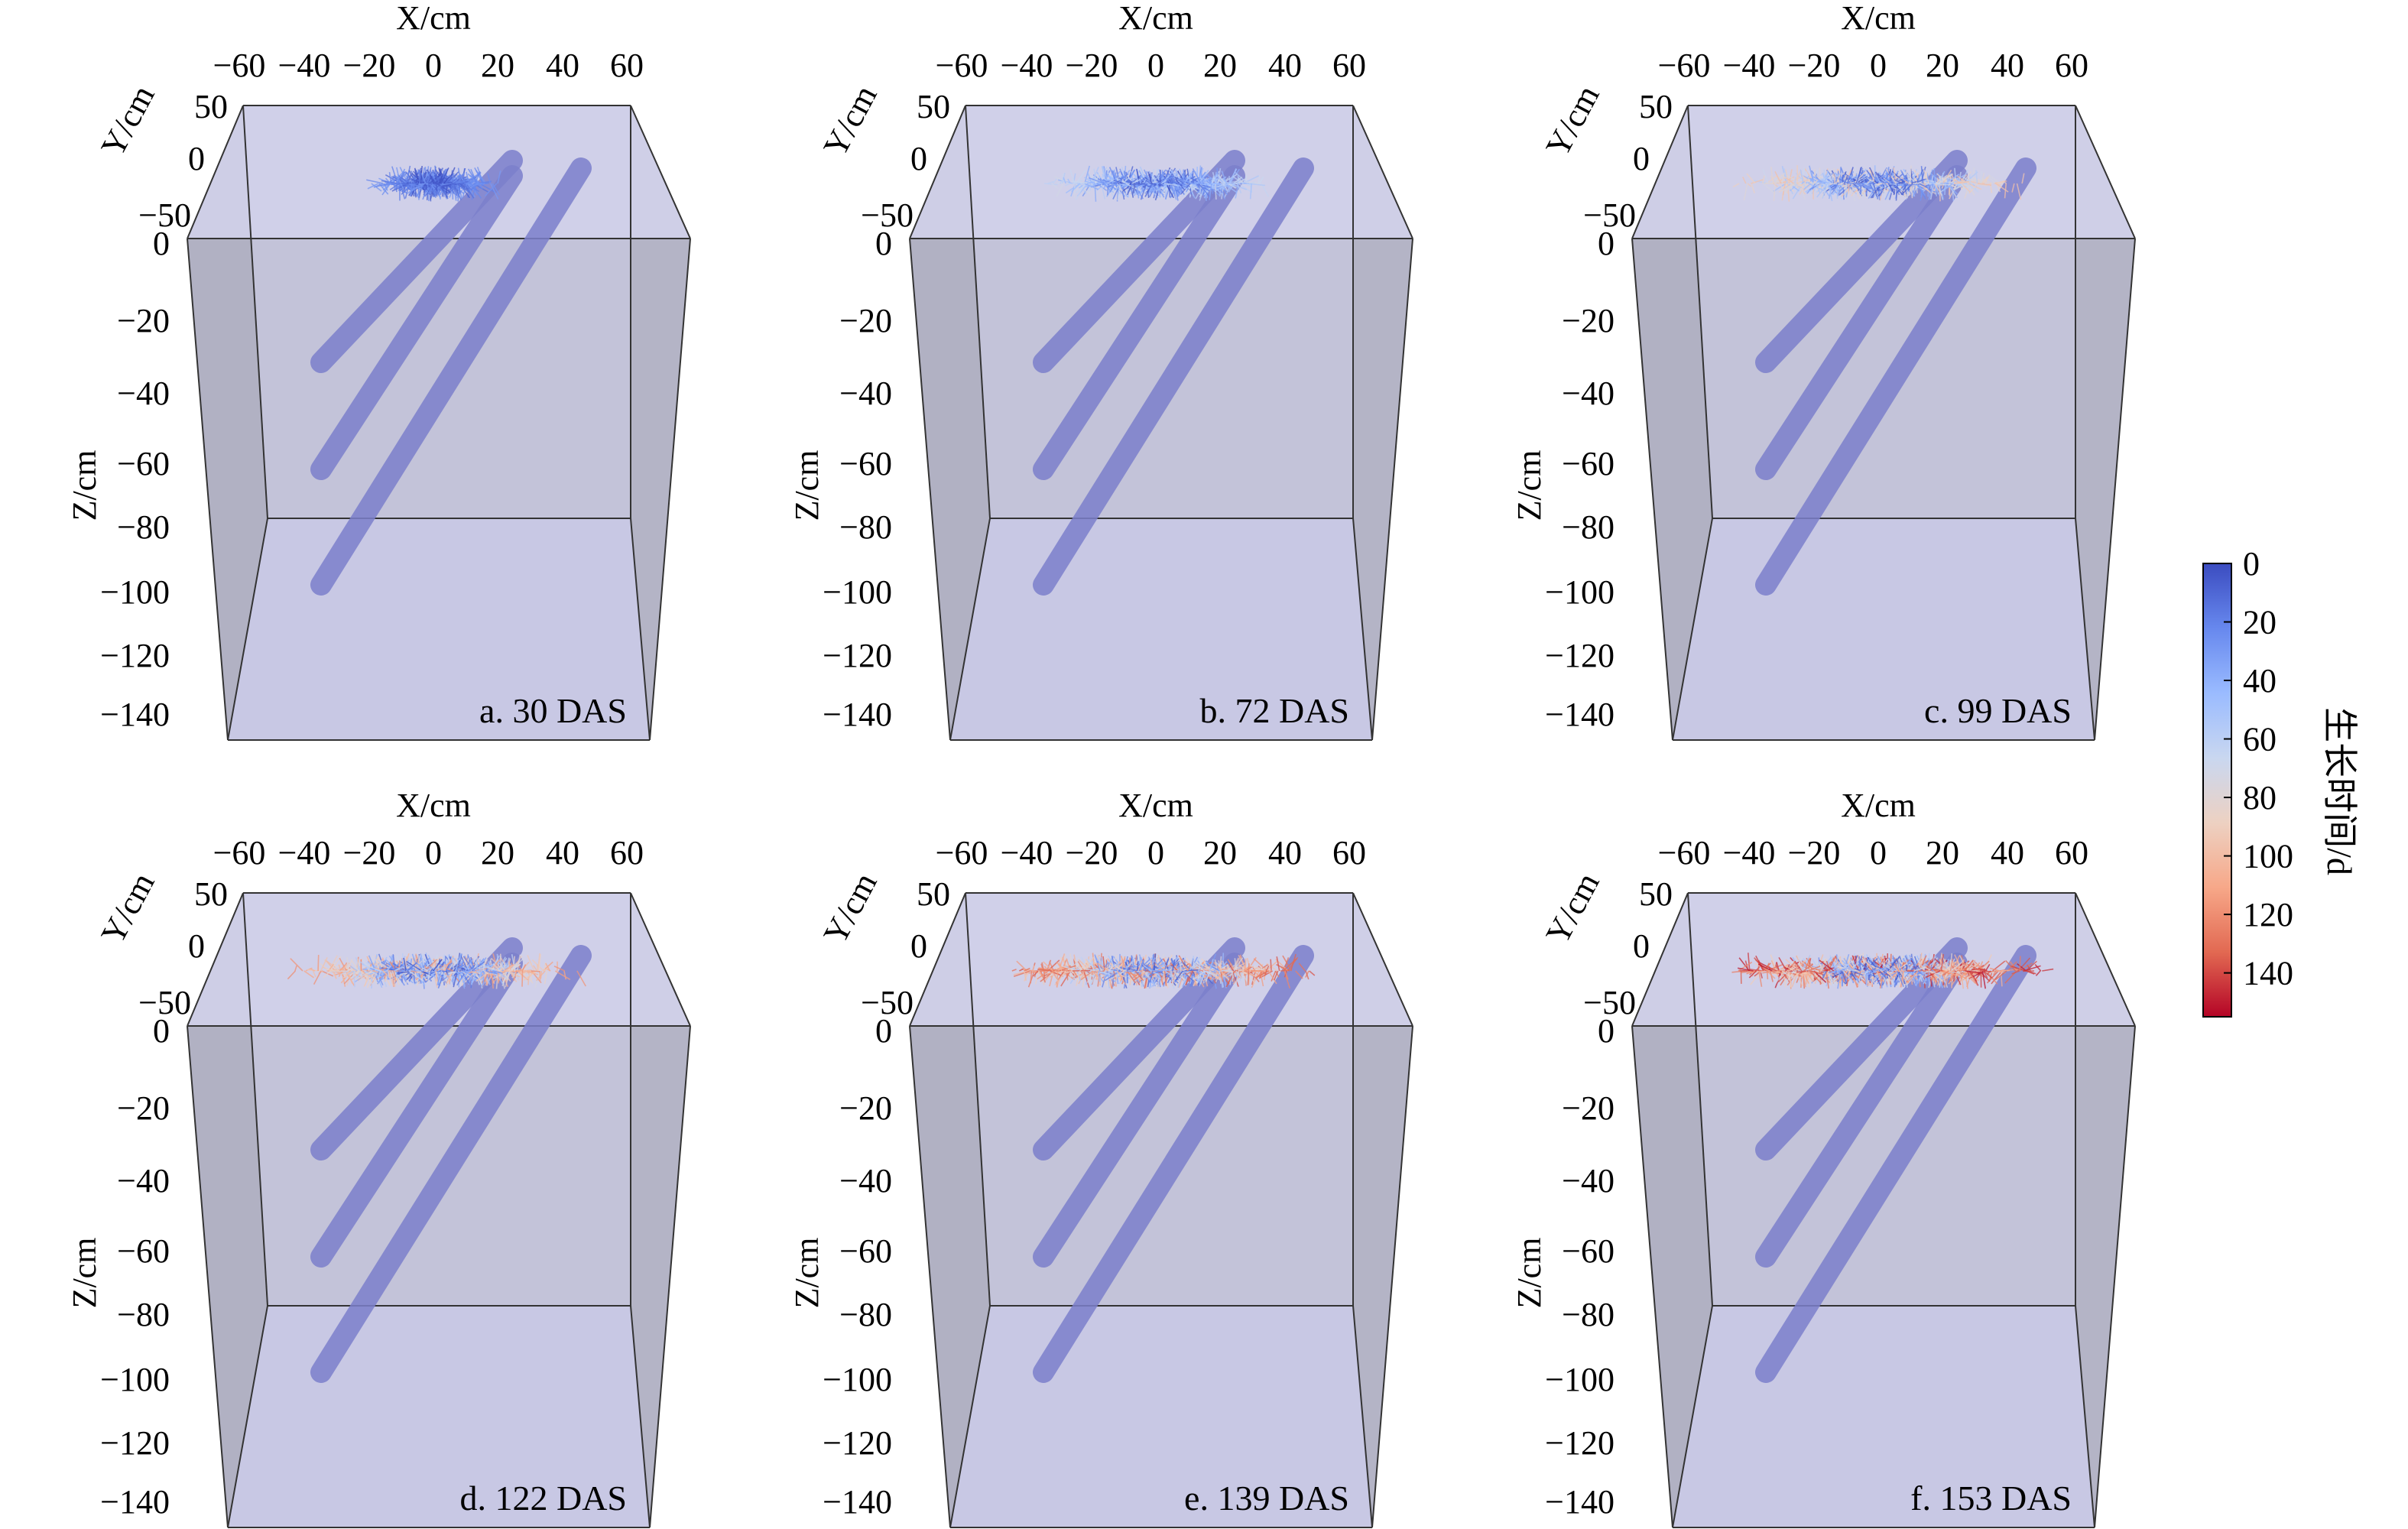 Image resolution: width=2408 pixels, height=1529 pixels. Describe the element at coordinates (933, 107) in the screenshot. I see `y-tick-label: 50` at that location.